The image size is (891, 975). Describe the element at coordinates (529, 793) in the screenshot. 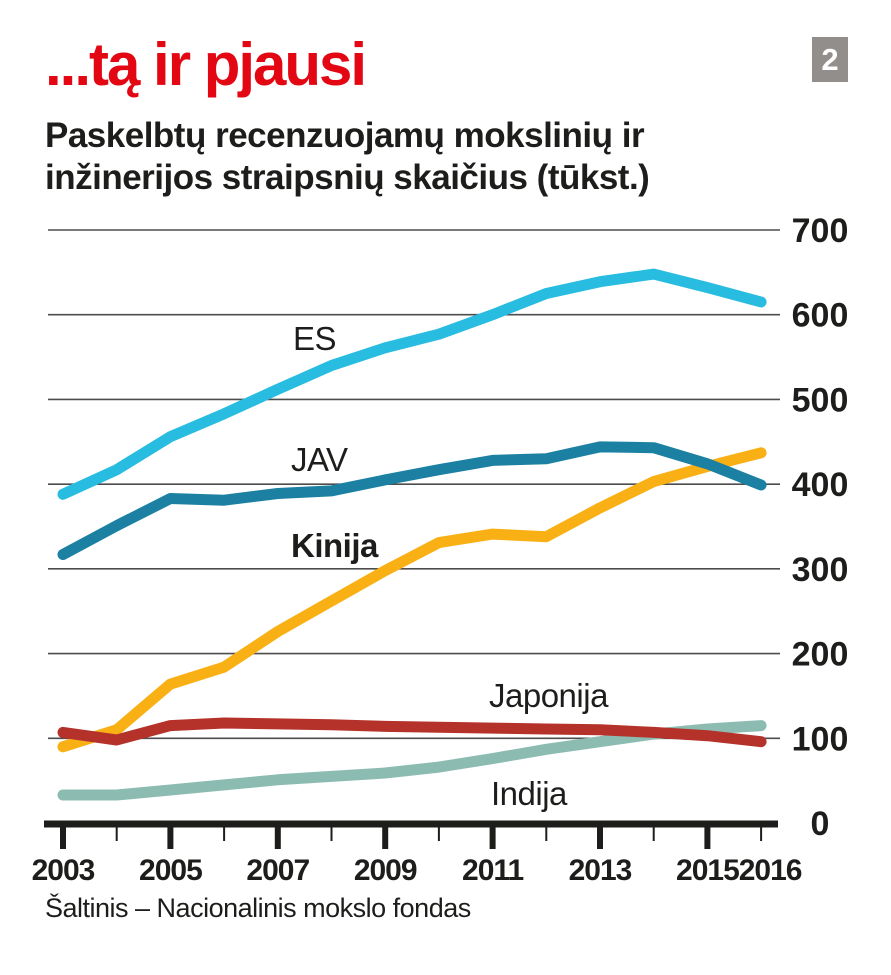

I see `series-label-indija: Indija` at that location.